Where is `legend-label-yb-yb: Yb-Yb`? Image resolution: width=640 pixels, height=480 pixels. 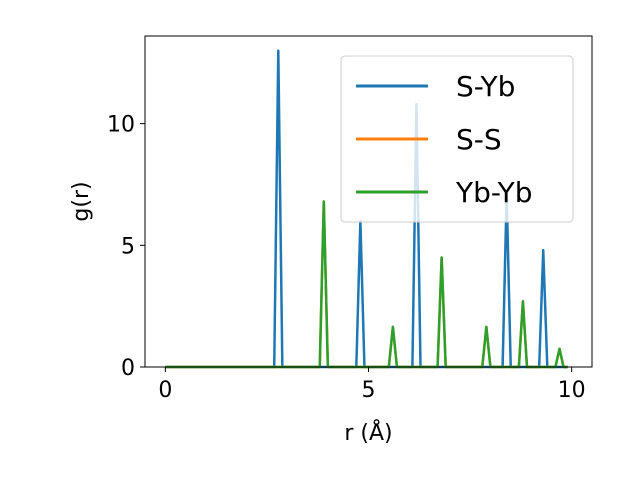
legend-label-yb-yb: Yb-Yb is located at coordinates (494, 192).